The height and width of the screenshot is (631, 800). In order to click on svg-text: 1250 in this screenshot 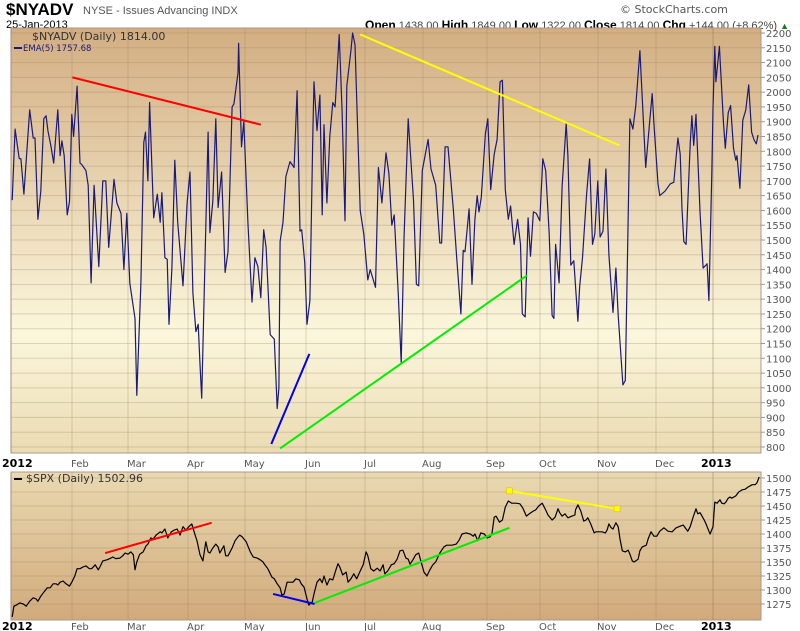, I will do `click(778, 315)`.